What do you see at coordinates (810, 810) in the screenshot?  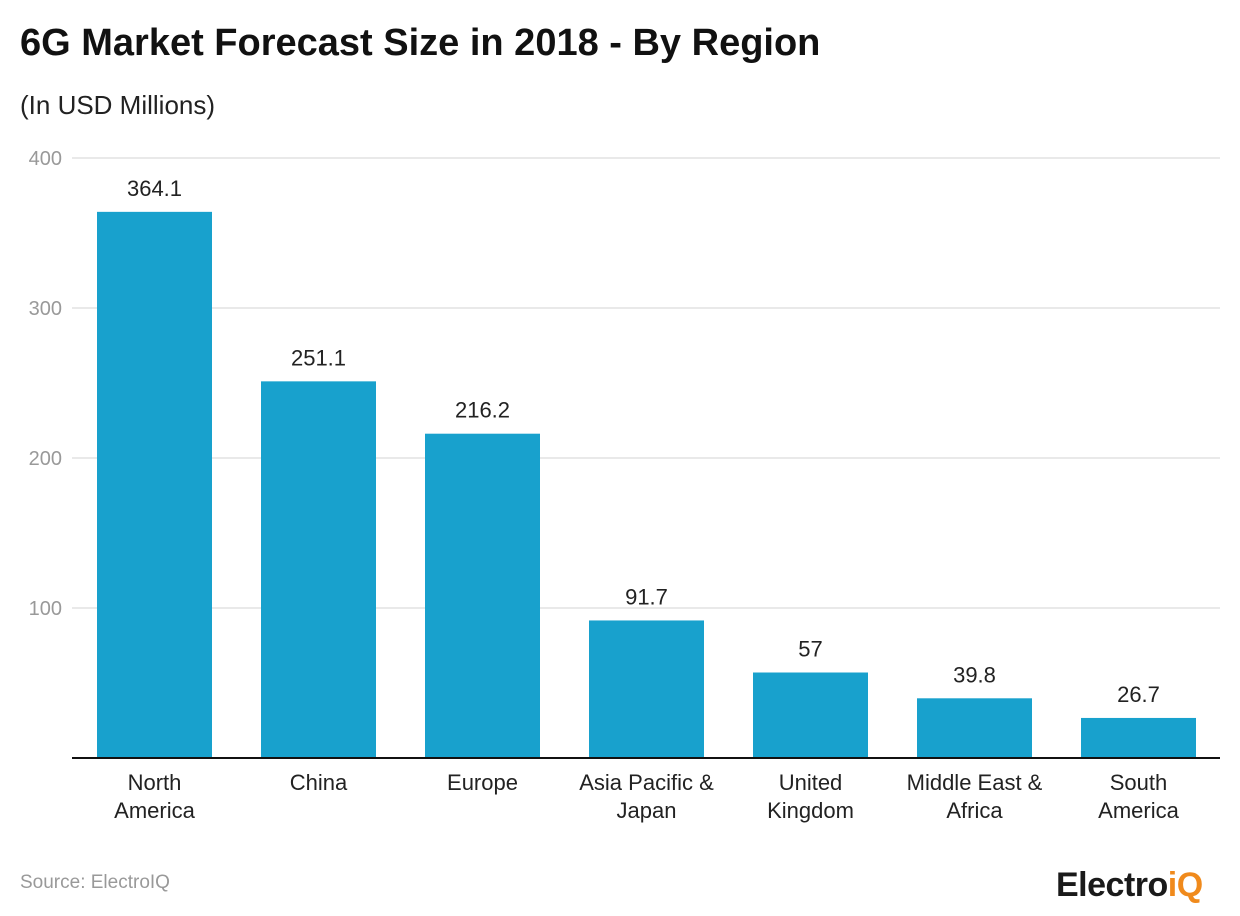 I see `x-tick-label: Kingdom` at bounding box center [810, 810].